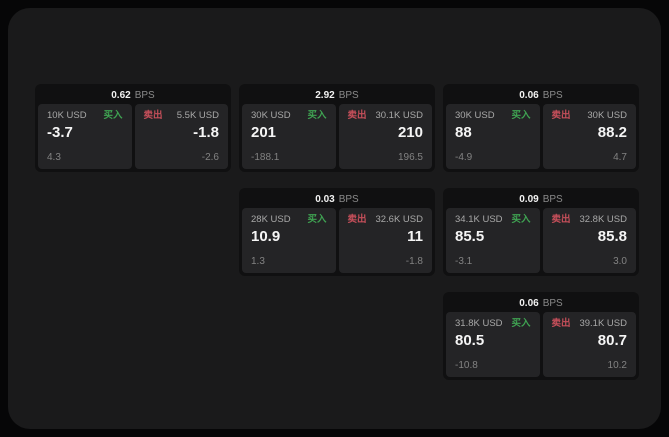 This screenshot has width=669, height=437. What do you see at coordinates (612, 132) in the screenshot?
I see `sell-price: 88.2` at bounding box center [612, 132].